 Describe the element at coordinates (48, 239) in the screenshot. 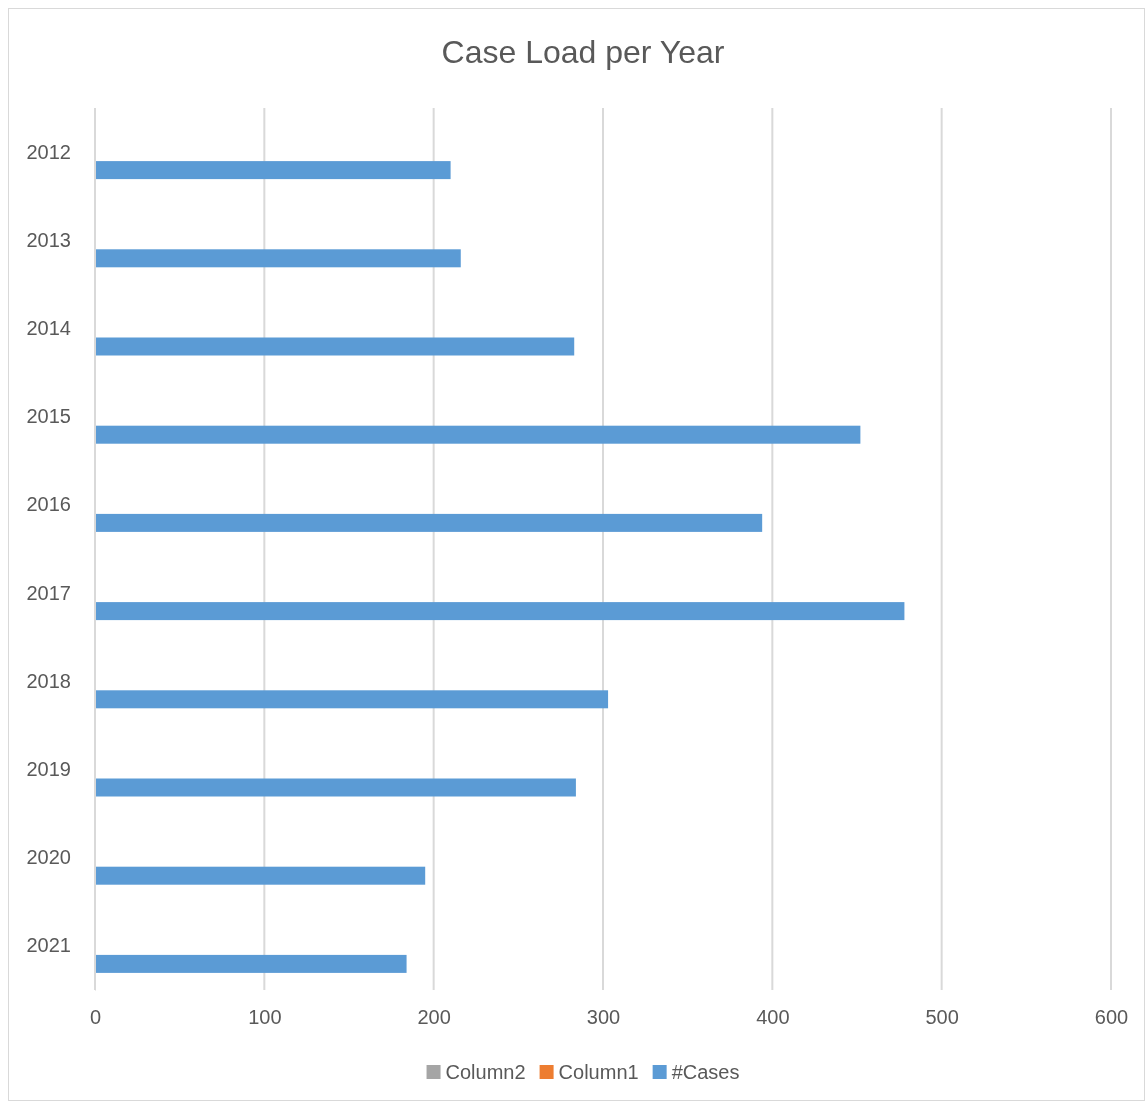

I see `y-tick-label: 2013` at that location.